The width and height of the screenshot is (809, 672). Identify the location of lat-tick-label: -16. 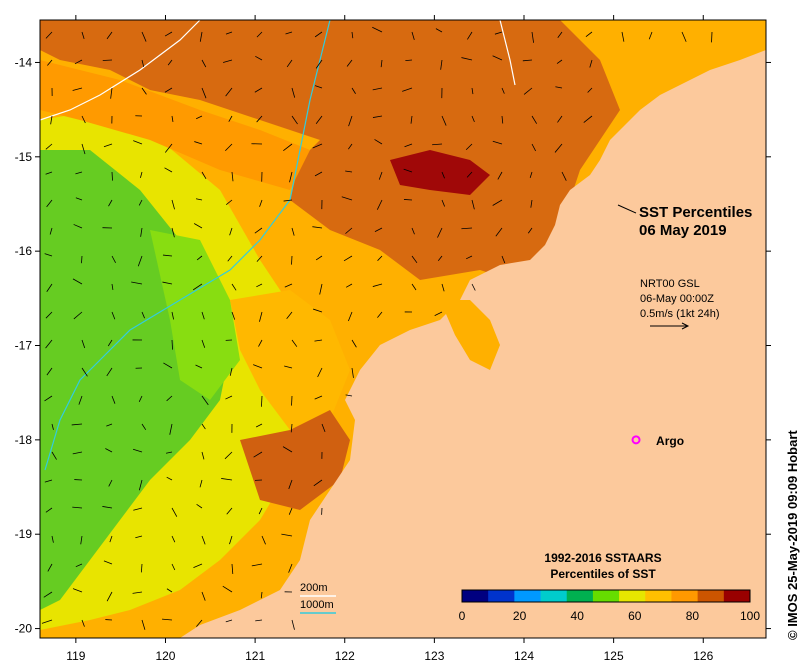
(24, 251).